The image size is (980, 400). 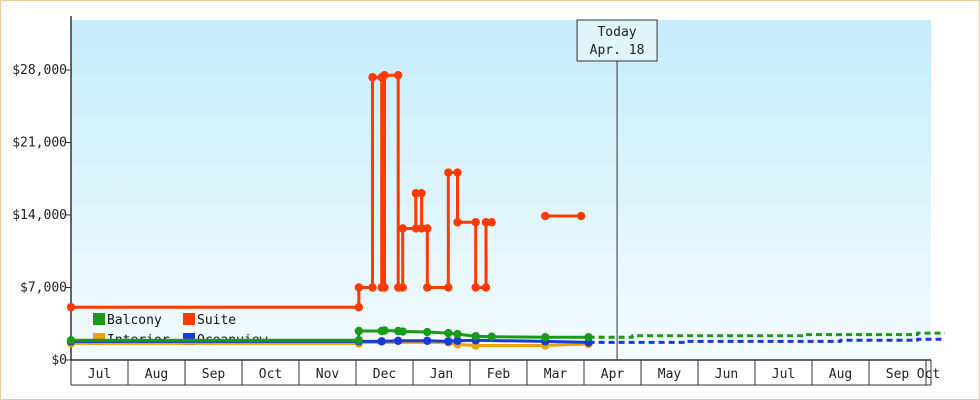 I want to click on x-tick-label: Nov, so click(x=328, y=374).